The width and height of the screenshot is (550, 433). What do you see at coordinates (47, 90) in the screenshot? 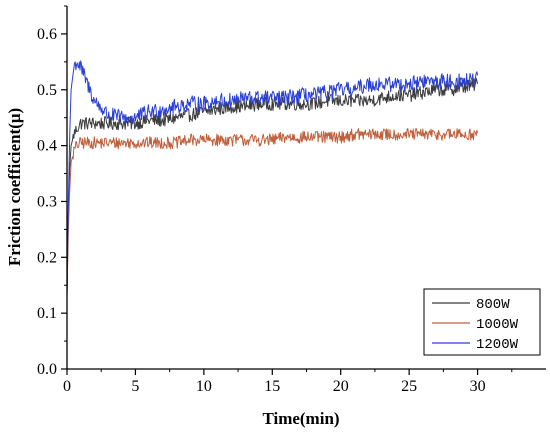
I see `y-tick-label: 0.5` at bounding box center [47, 90].